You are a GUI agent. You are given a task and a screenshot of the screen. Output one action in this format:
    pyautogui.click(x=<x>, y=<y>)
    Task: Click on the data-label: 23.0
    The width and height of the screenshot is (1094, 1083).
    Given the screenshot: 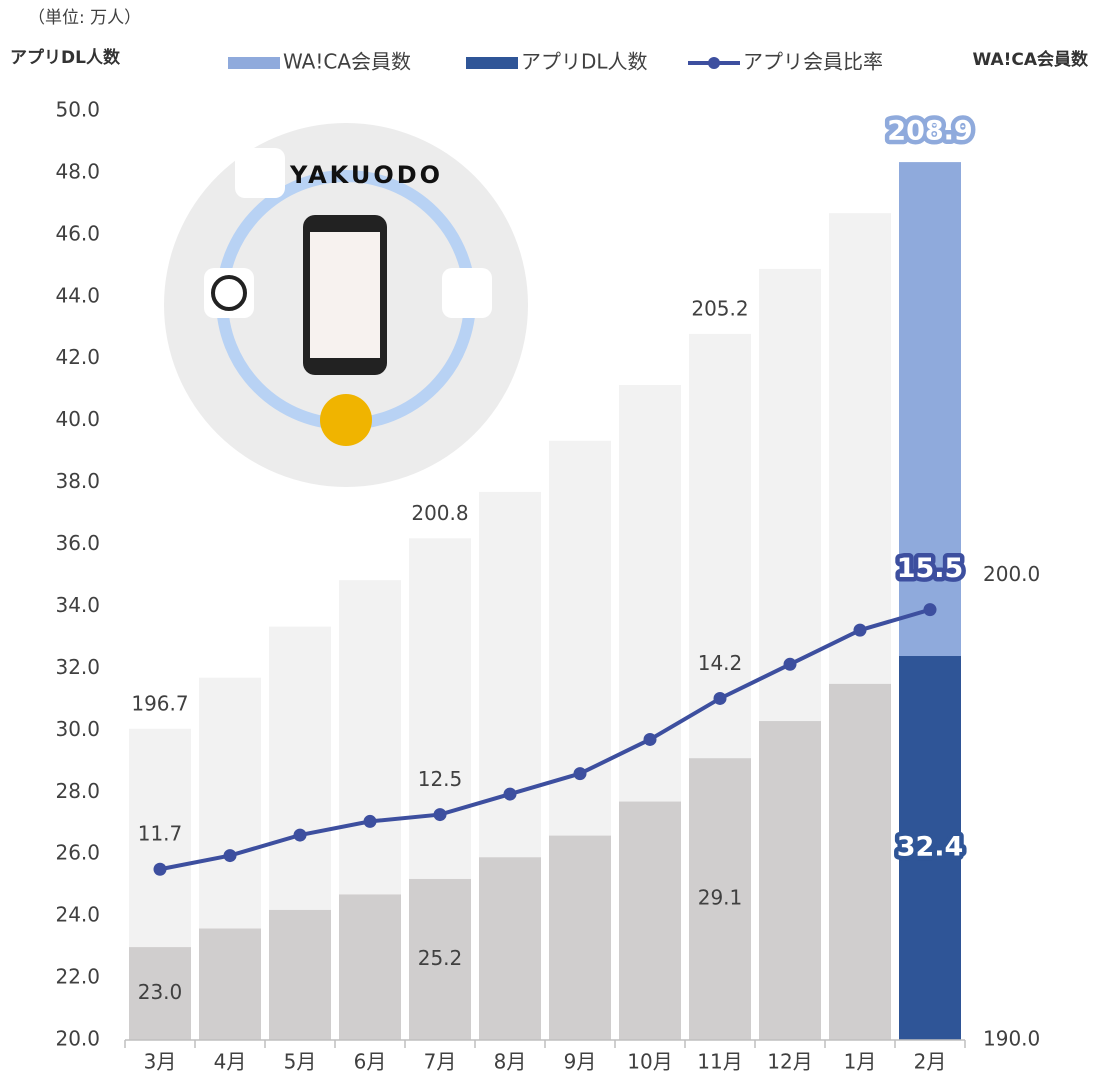 What is the action you would take?
    pyautogui.click(x=160, y=992)
    